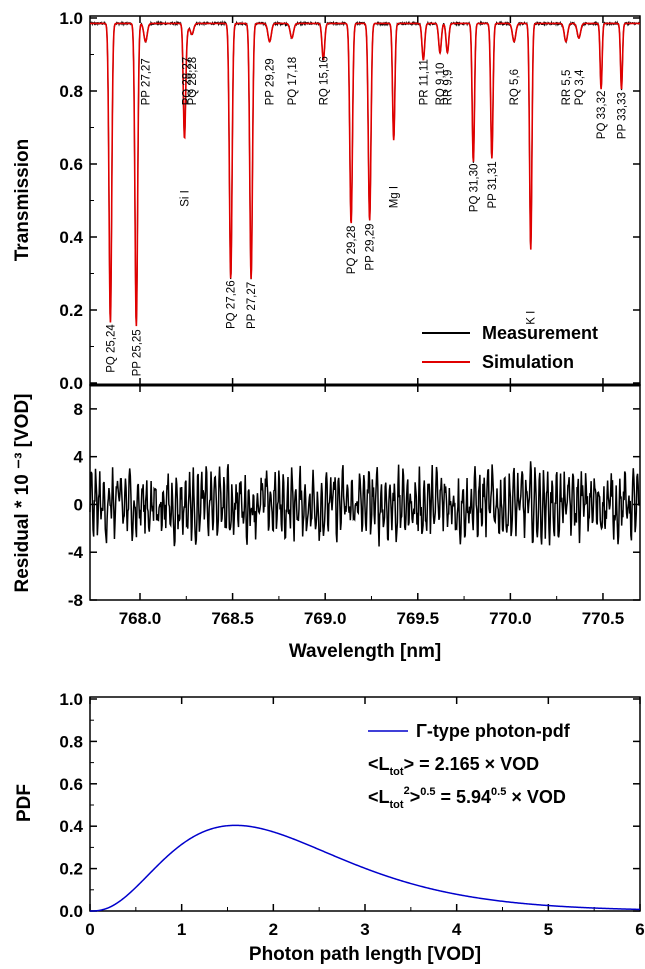 This screenshot has height=969, width=645. What do you see at coordinates (639, 929) in the screenshot?
I see `x-tick-label: 6` at bounding box center [639, 929].